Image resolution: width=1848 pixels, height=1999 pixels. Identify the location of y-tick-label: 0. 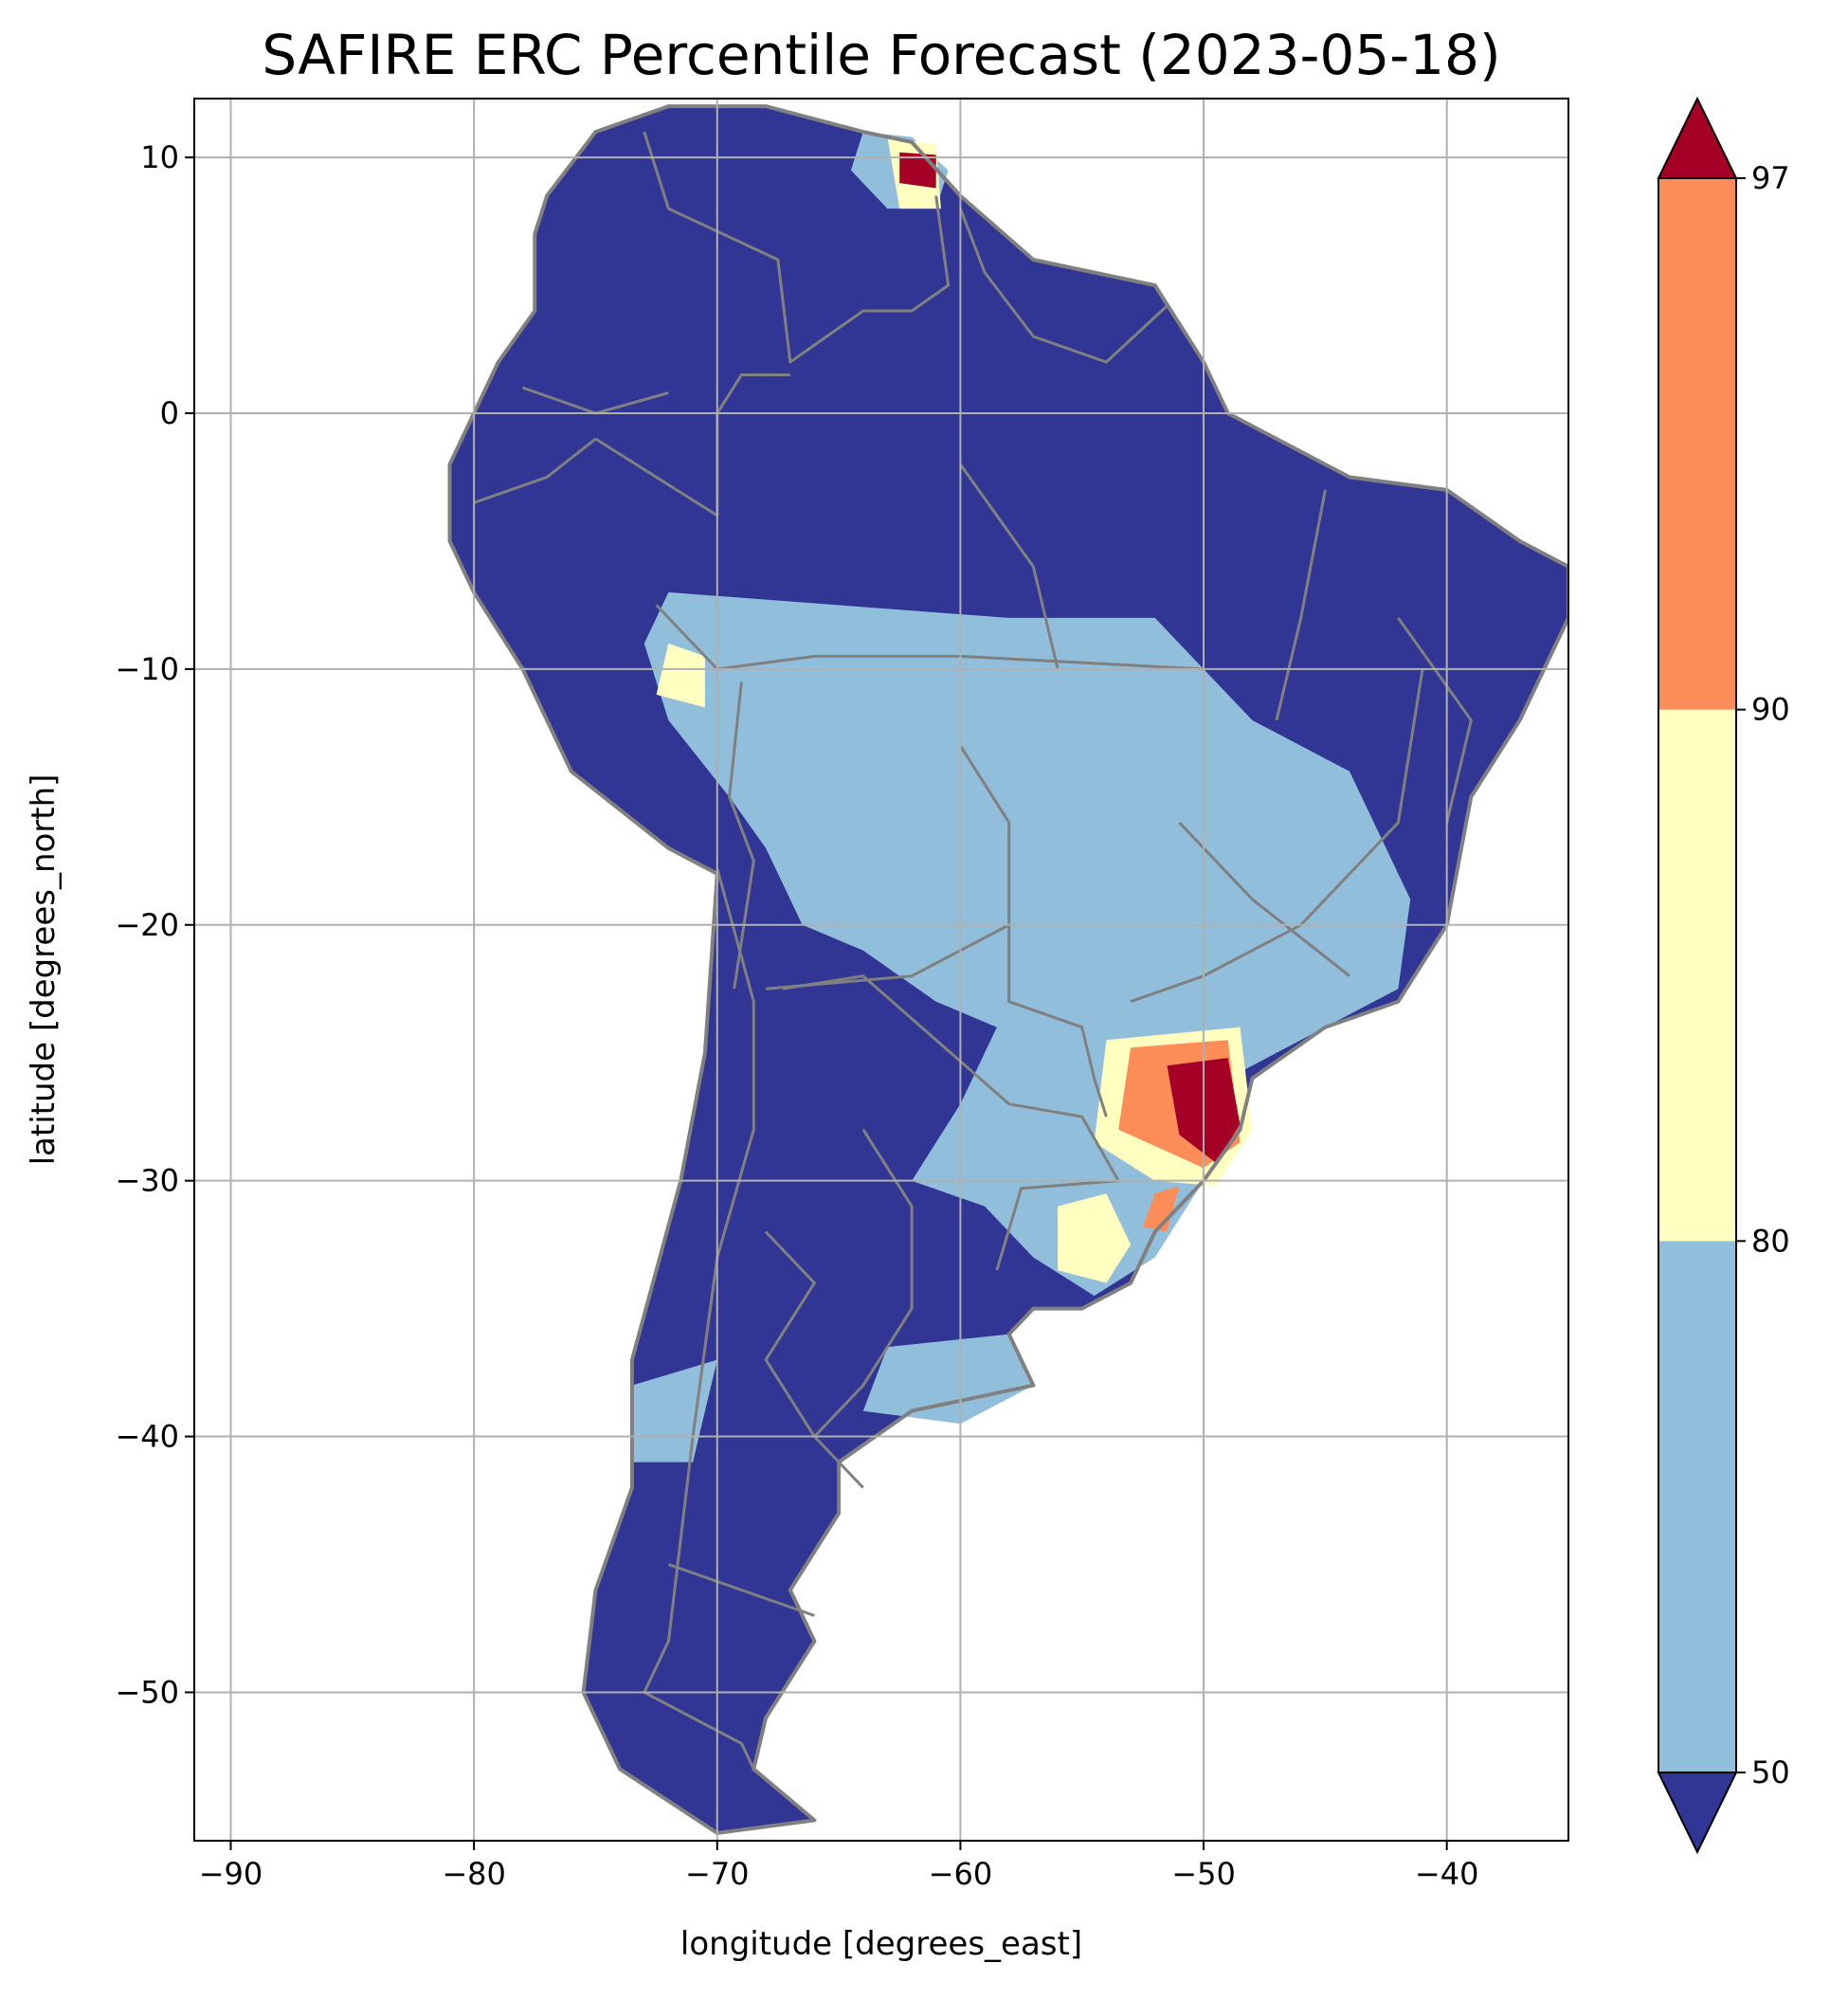
(170, 413).